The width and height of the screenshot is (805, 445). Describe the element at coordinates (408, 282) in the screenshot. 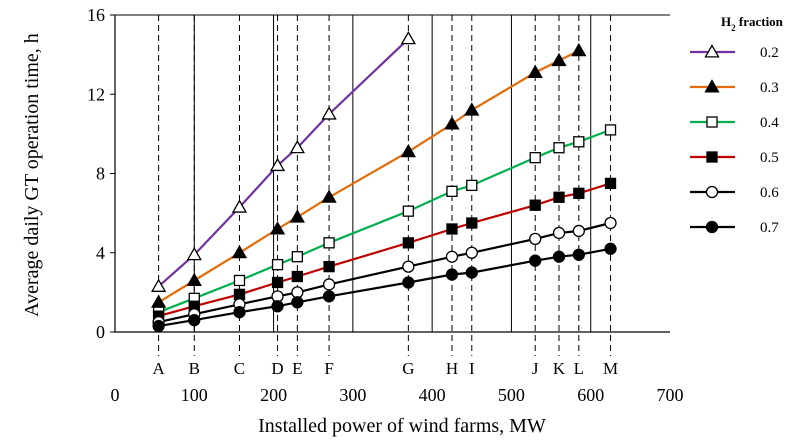

I see `series-point-0.7-6` at that location.